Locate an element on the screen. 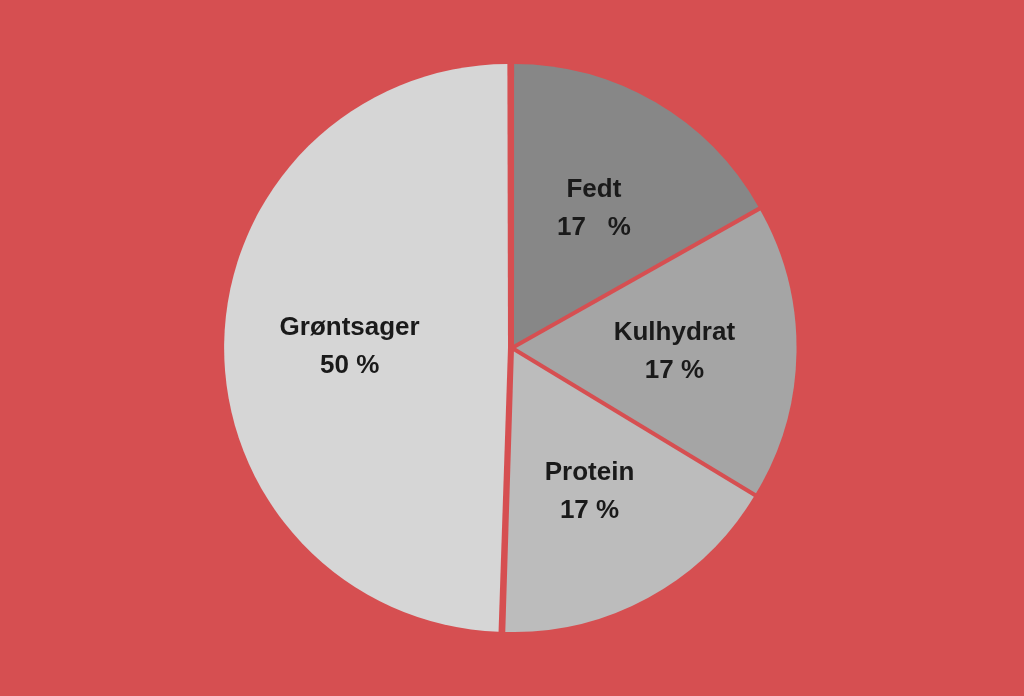 The image size is (1024, 696). data-label: 50 % is located at coordinates (349, 363).